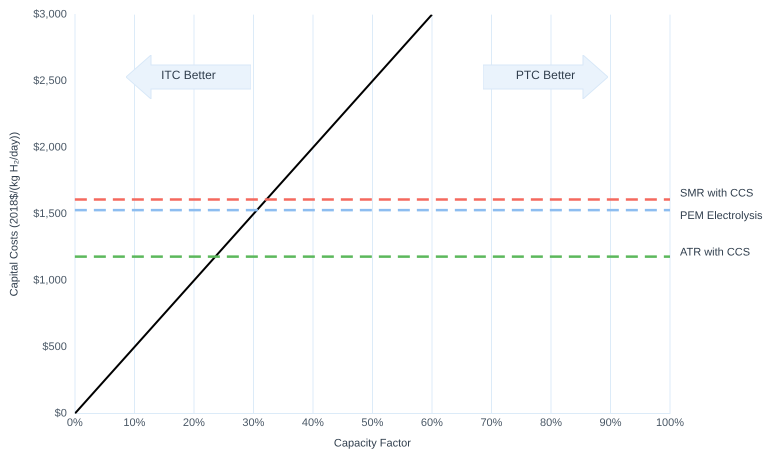 Image resolution: width=766 pixels, height=456 pixels. I want to click on x-tick-label: 60%, so click(432, 423).